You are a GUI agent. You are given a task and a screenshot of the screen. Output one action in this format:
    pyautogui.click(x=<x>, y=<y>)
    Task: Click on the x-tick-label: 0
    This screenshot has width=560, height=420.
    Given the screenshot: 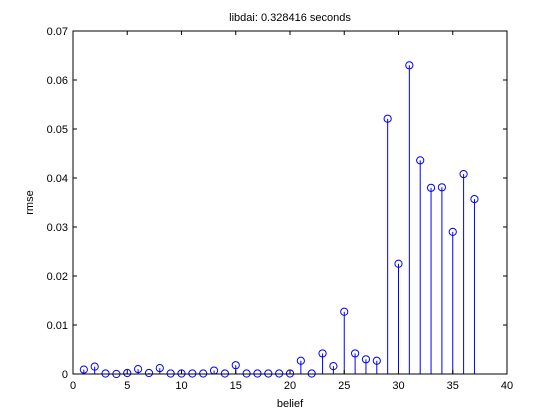 What is the action you would take?
    pyautogui.click(x=73, y=386)
    